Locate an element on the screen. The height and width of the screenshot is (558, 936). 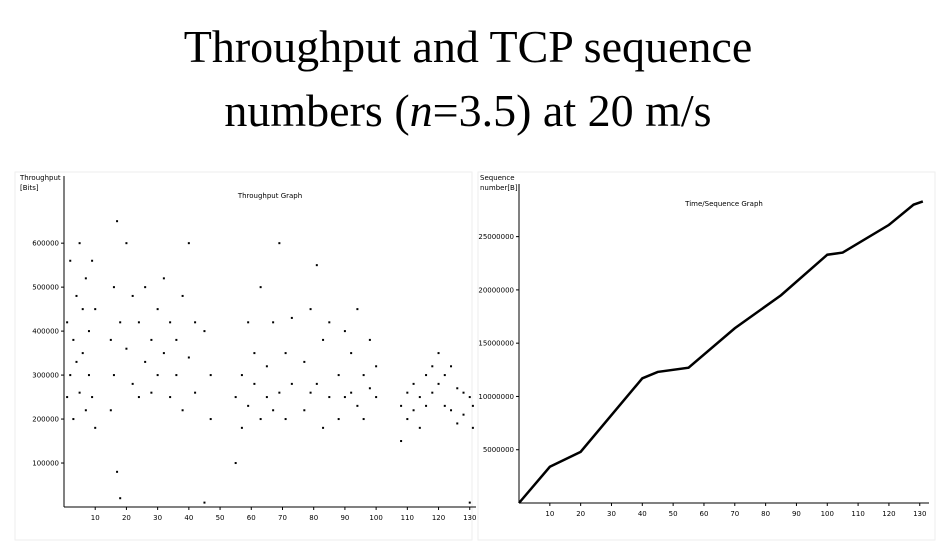
x-tick-label: 30 is located at coordinates (157, 518).